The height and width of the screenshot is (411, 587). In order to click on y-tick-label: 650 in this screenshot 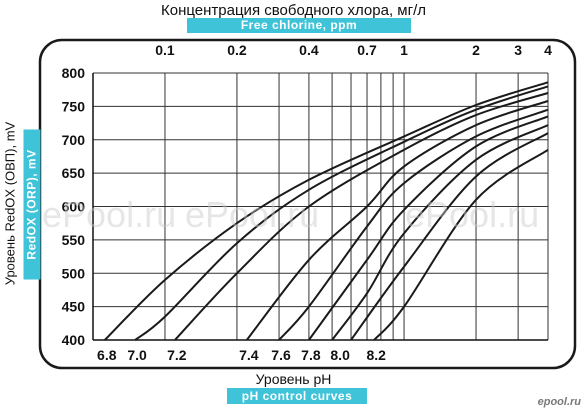, I will do `click(74, 173)`.